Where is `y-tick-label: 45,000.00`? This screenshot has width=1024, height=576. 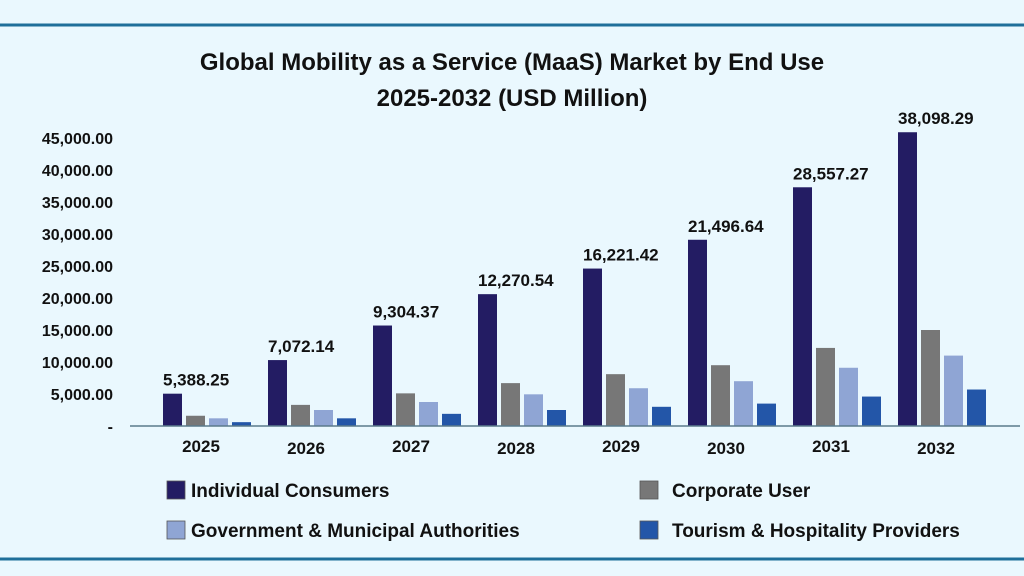
y-tick-label: 45,000.00 is located at coordinates (77, 139).